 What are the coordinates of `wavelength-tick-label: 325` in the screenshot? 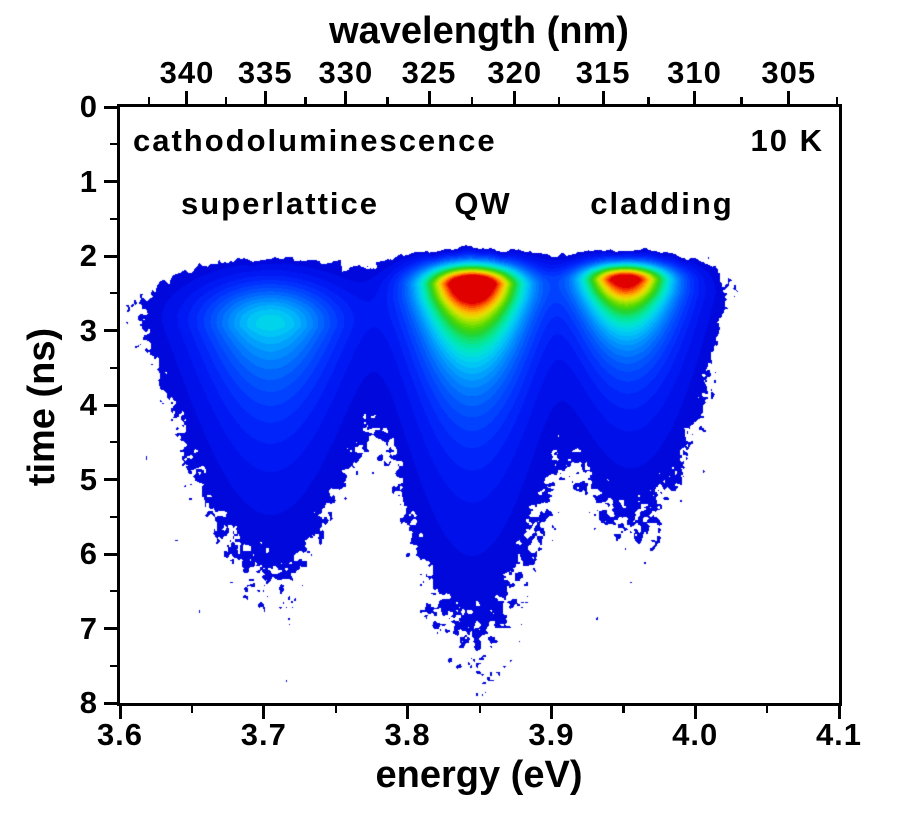 It's located at (429, 72).